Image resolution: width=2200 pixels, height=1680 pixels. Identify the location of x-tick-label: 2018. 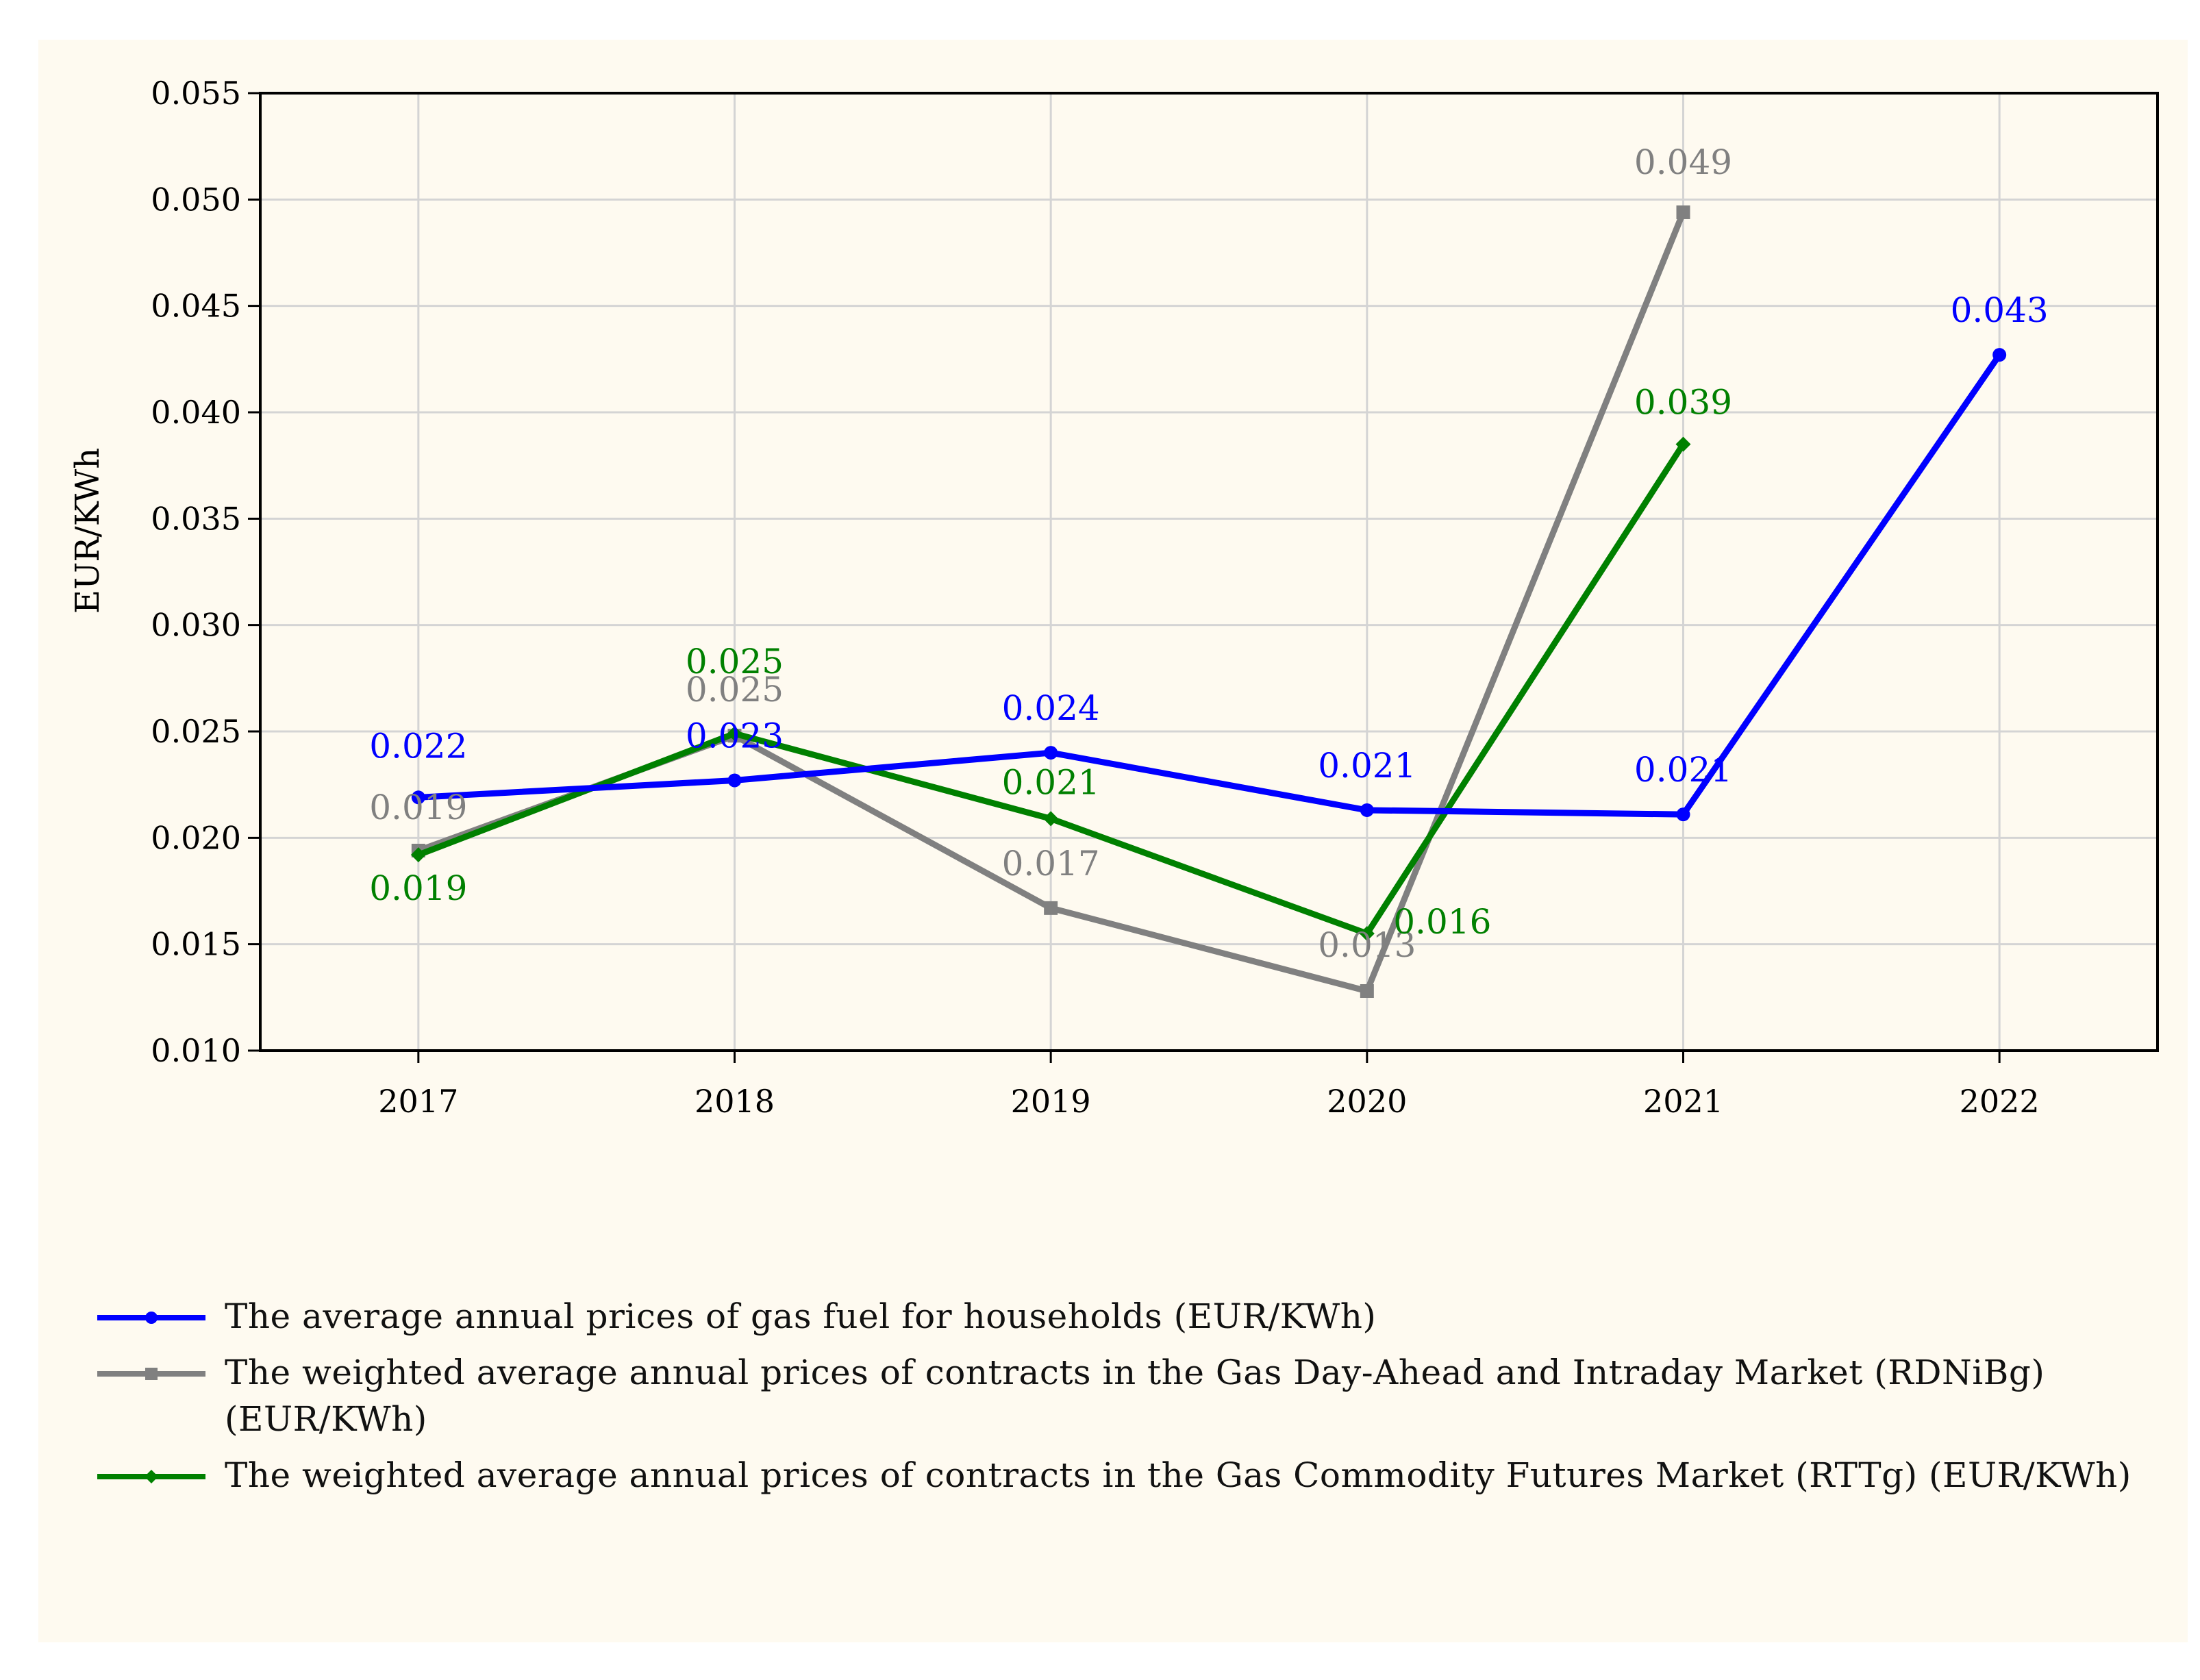
(735, 1101).